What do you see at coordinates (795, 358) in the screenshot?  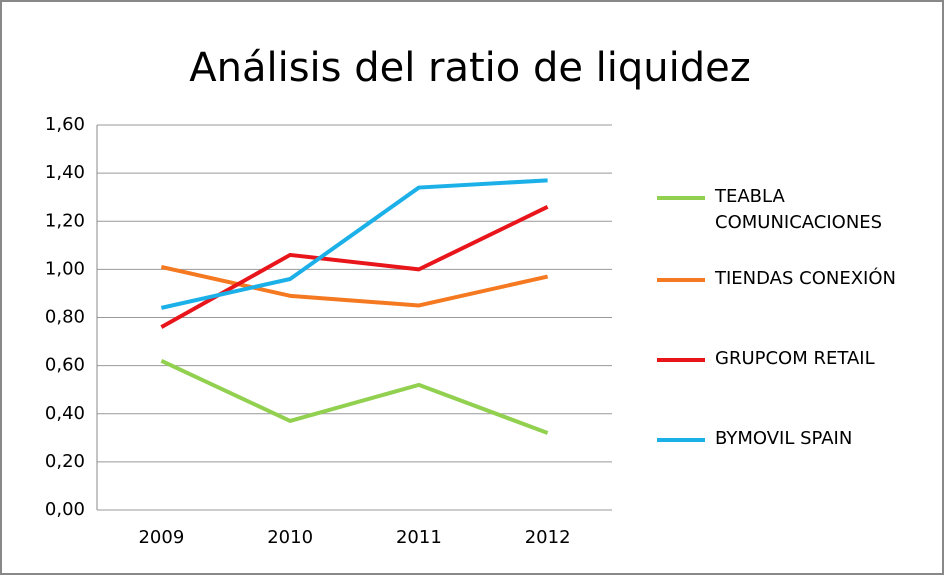 I see `legend-label: GRUPCOM RETAIL` at bounding box center [795, 358].